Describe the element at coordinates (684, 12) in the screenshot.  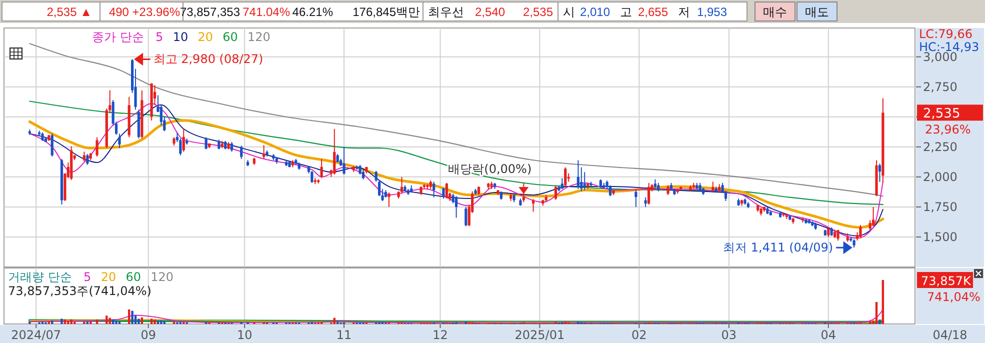
I see `text: 저` at that location.